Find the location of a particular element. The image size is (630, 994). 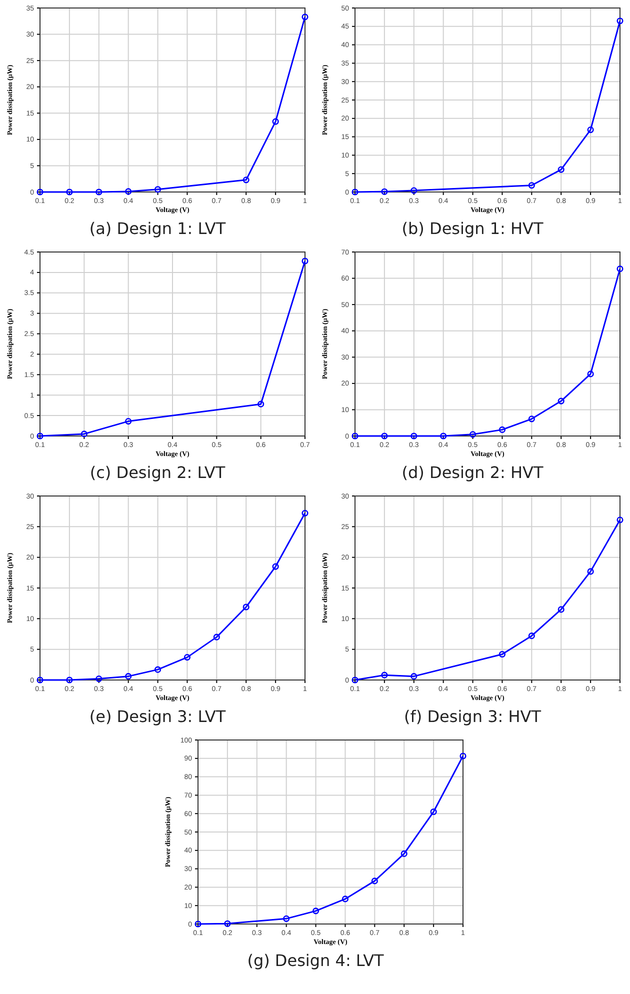

text: (c) Design 2: LVT is located at coordinates (158, 472).